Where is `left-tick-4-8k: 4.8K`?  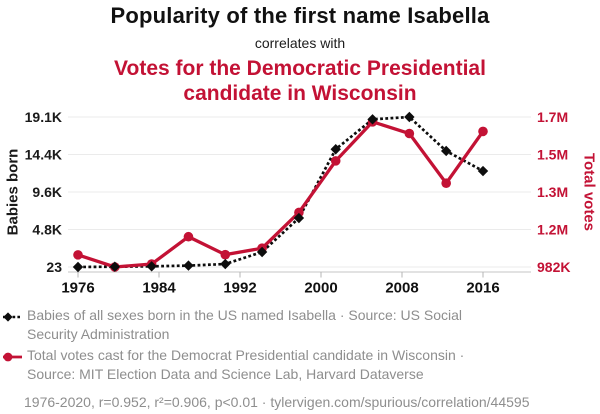 left-tick-4-8k: 4.8K is located at coordinates (47, 230).